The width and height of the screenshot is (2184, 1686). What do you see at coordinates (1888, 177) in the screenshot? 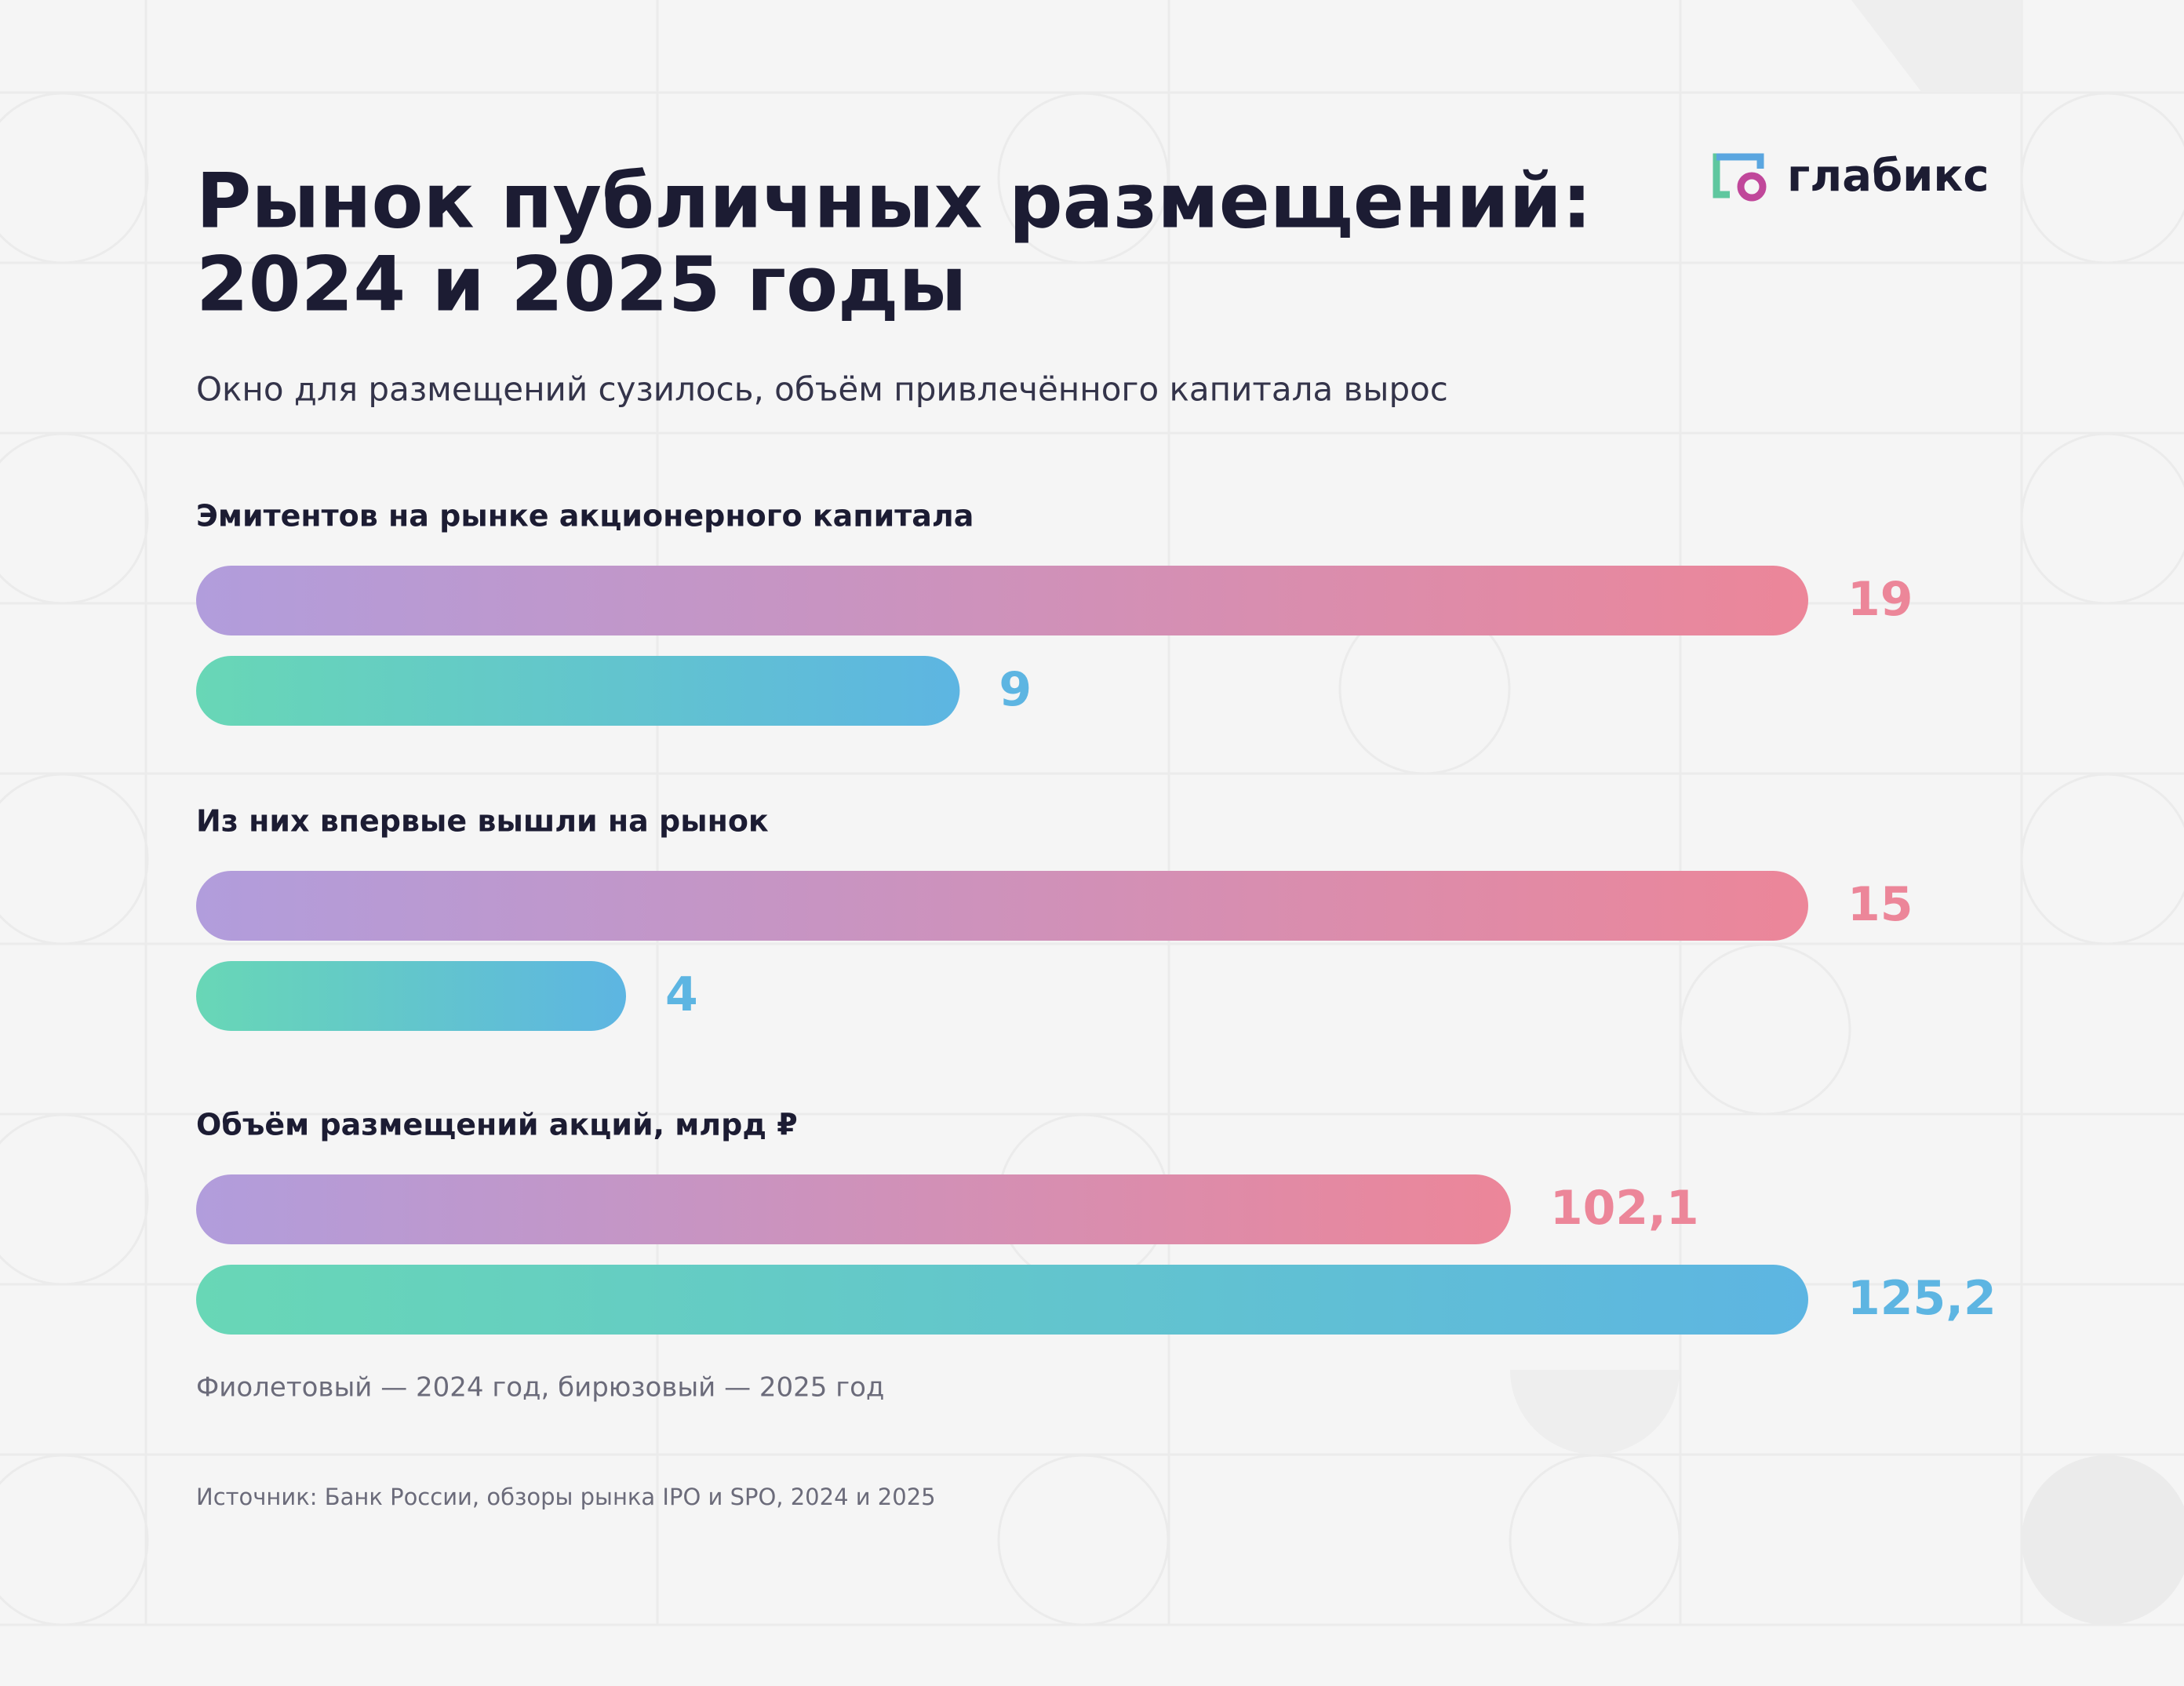
I see `logo-text: глабикс` at bounding box center [1888, 177].